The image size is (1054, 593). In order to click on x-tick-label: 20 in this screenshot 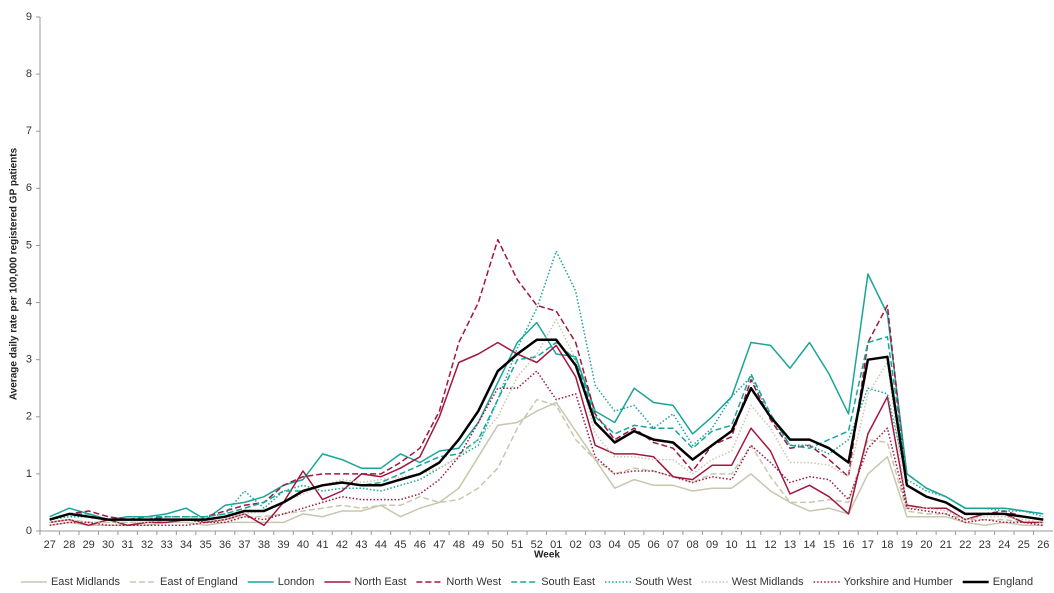, I will do `click(926, 545)`.